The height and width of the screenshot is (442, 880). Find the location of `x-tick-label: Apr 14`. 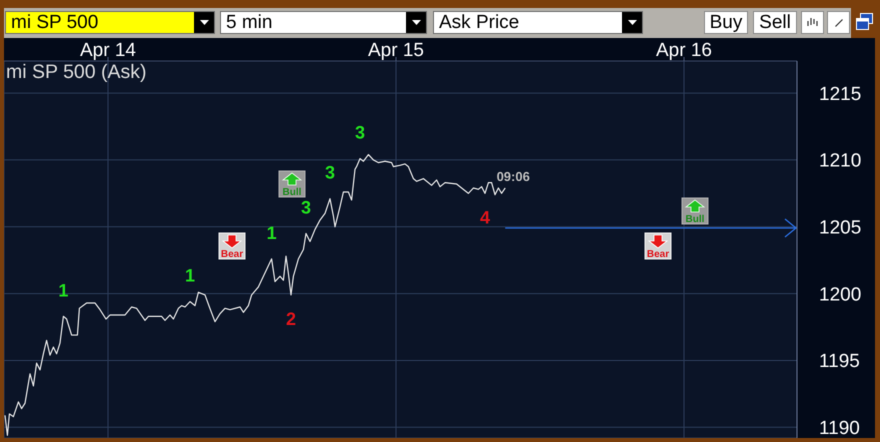

x-tick-label: Apr 14 is located at coordinates (108, 50).